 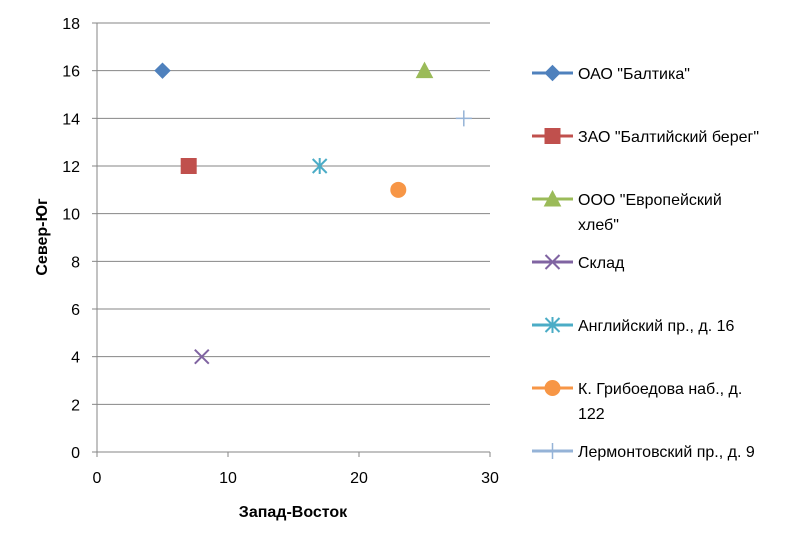 I want to click on legend-label: 122, so click(x=591, y=414).